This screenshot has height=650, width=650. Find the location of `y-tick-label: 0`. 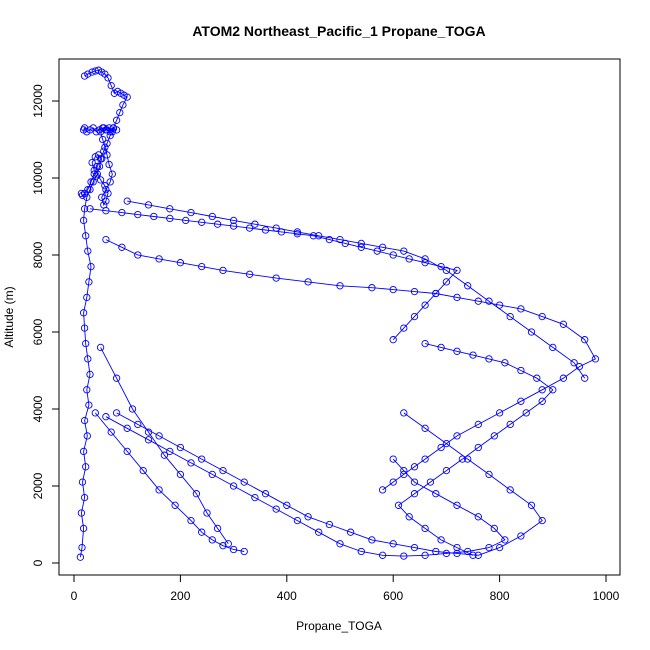

y-tick-label: 0 is located at coordinates (38, 562).